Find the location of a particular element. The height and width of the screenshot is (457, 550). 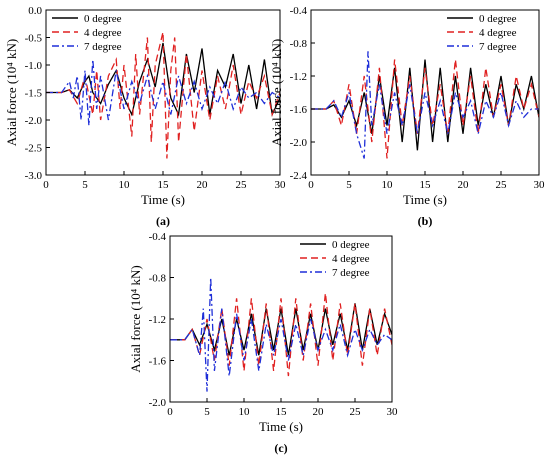

y-tick-label: -3.0 is located at coordinates (34, 176).